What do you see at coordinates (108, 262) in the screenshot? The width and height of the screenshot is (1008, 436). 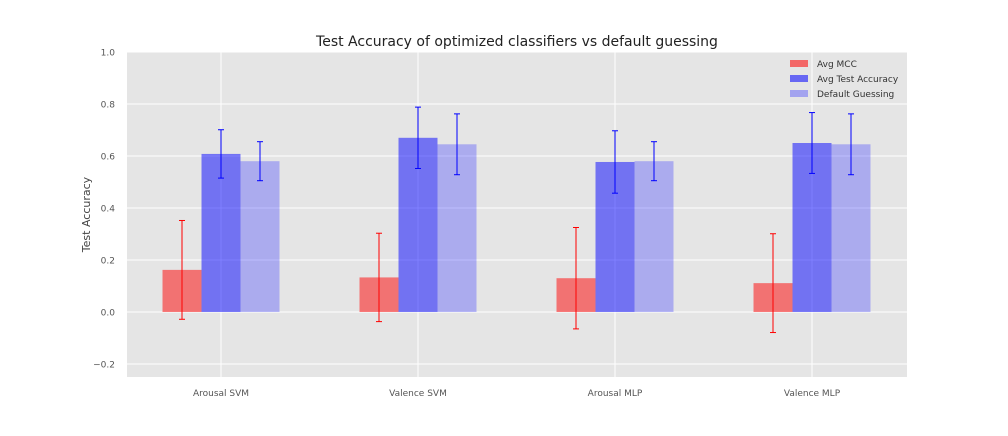 I see `y-tick-label: 0.2` at bounding box center [108, 262].